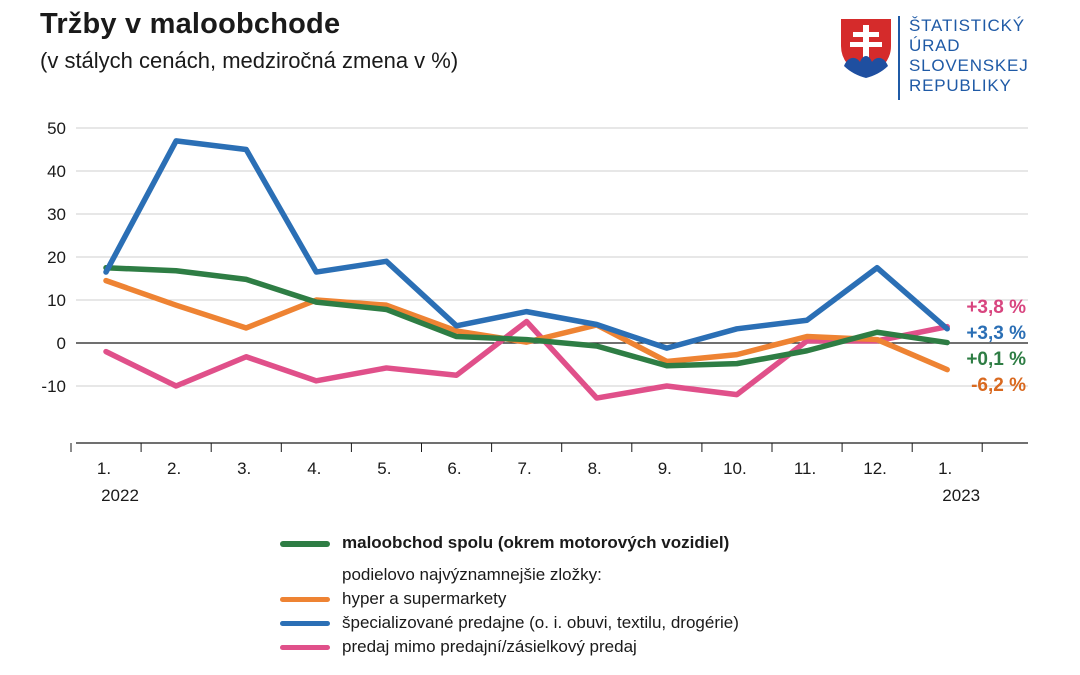  I want to click on x-year-label: 2022, so click(120, 495).